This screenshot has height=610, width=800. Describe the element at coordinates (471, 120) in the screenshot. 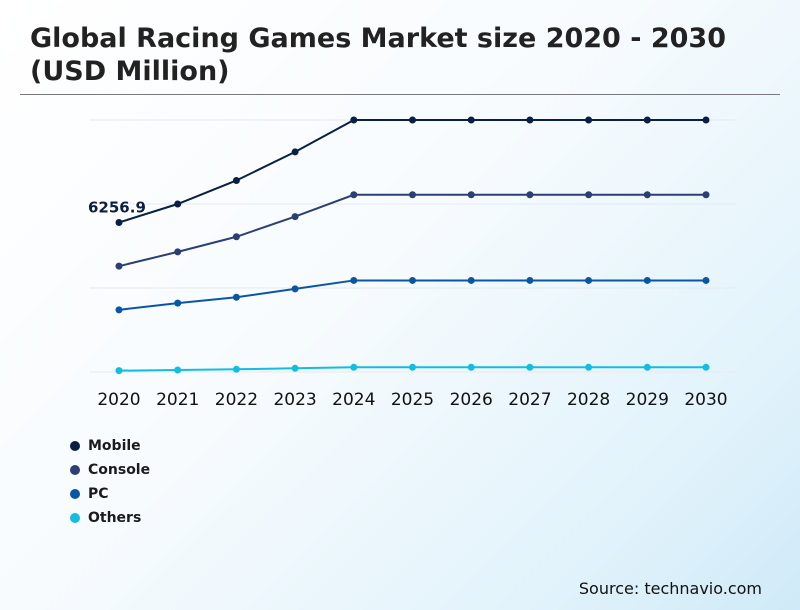

I see `data-point-mobile-2026` at that location.